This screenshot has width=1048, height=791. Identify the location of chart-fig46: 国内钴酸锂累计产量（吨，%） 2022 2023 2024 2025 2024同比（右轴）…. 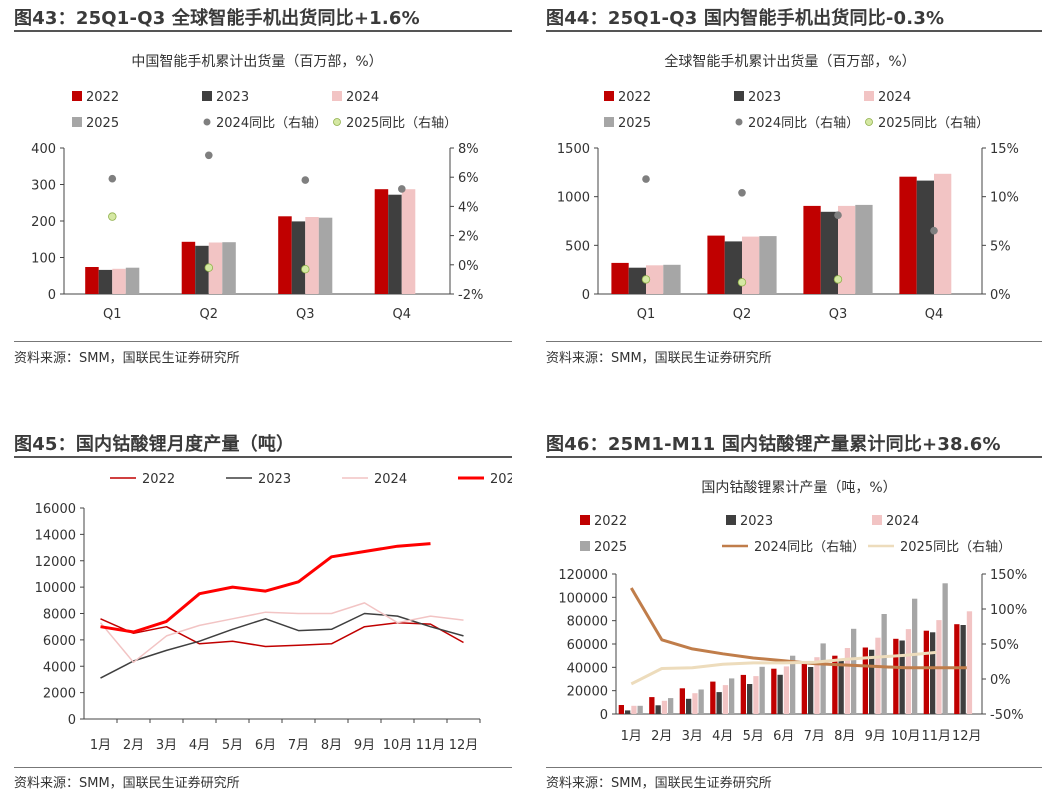
(792, 612).